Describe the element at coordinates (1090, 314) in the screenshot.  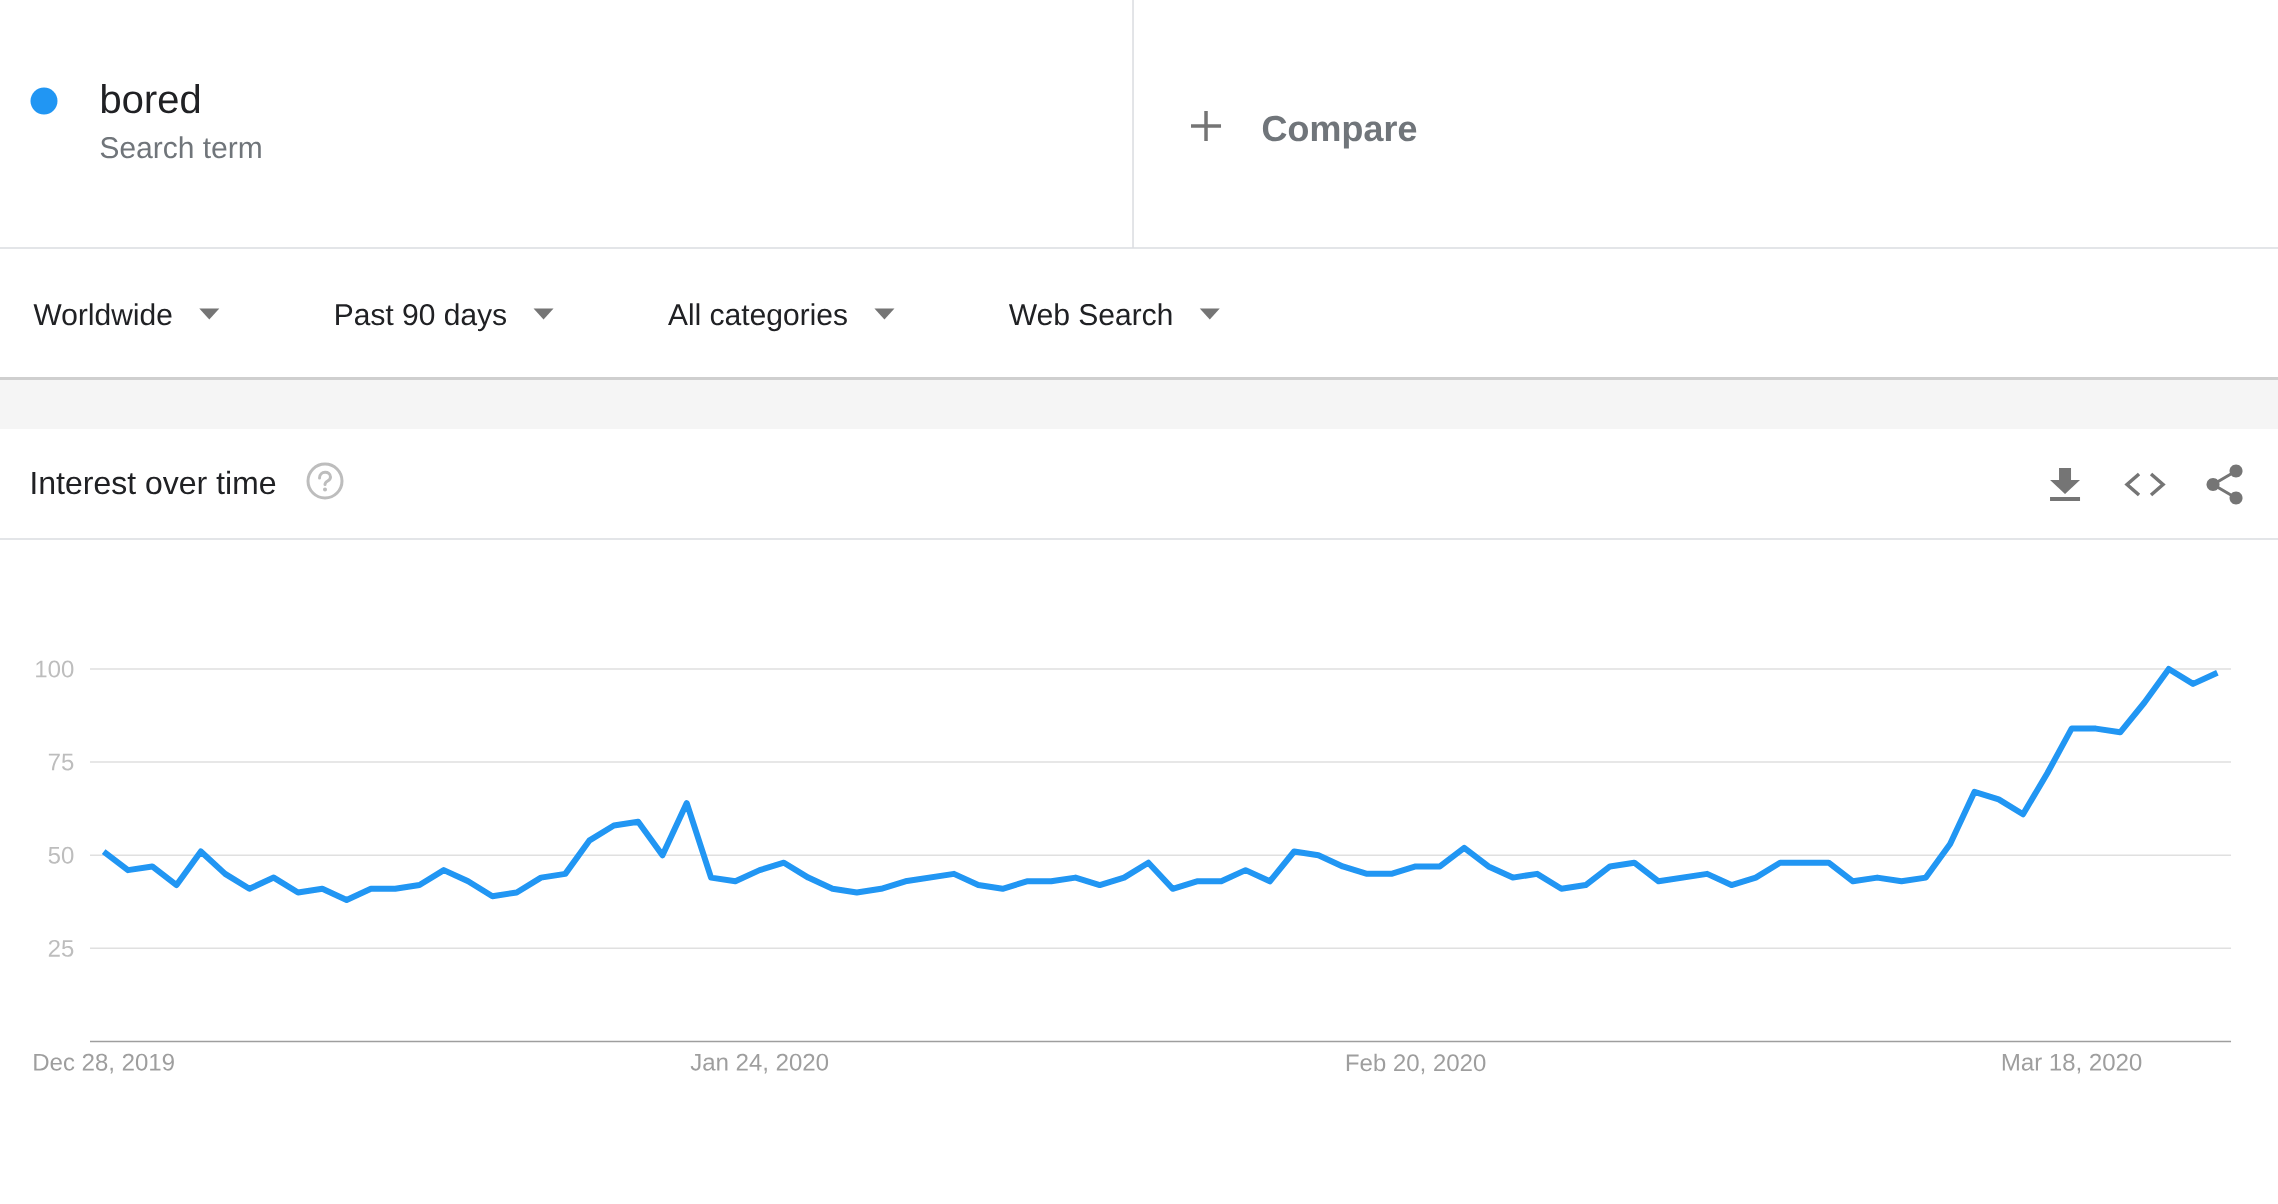
I see `text: Web Search` at that location.